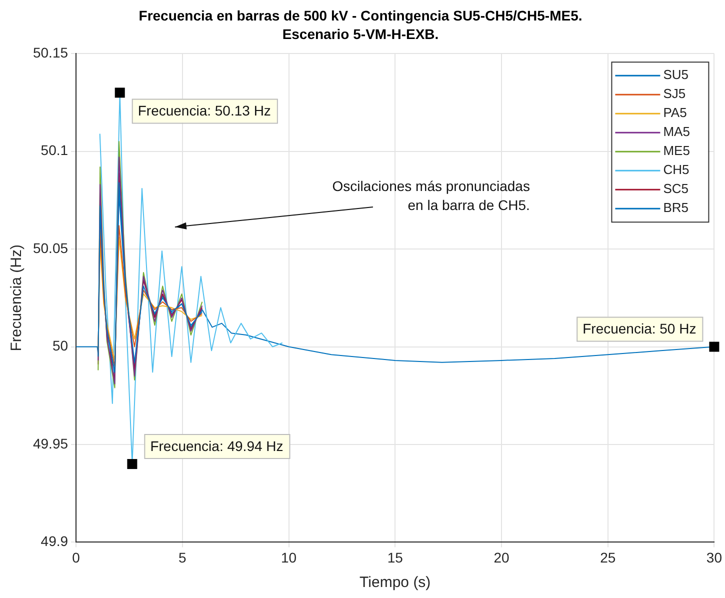 This screenshot has width=725, height=598. I want to click on legend-label: CH5, so click(676, 170).